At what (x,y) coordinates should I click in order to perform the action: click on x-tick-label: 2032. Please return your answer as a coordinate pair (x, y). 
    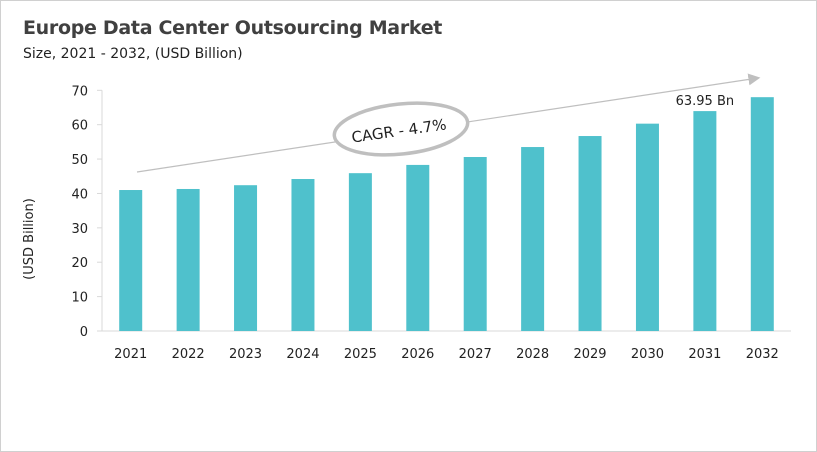
    Looking at the image, I should click on (762, 354).